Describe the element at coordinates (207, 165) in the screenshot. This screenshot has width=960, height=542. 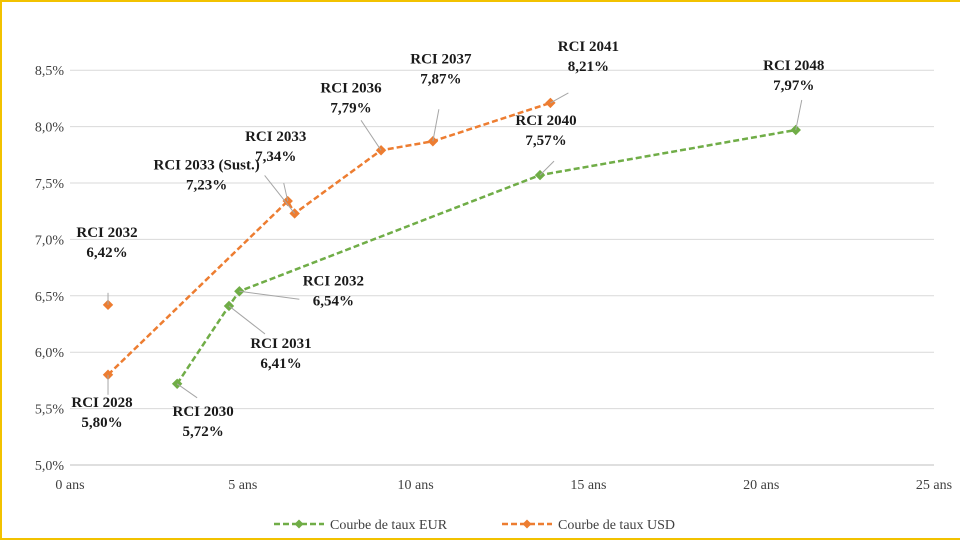
I see `data-label-name: RCI 2033 (Sust.)` at that location.